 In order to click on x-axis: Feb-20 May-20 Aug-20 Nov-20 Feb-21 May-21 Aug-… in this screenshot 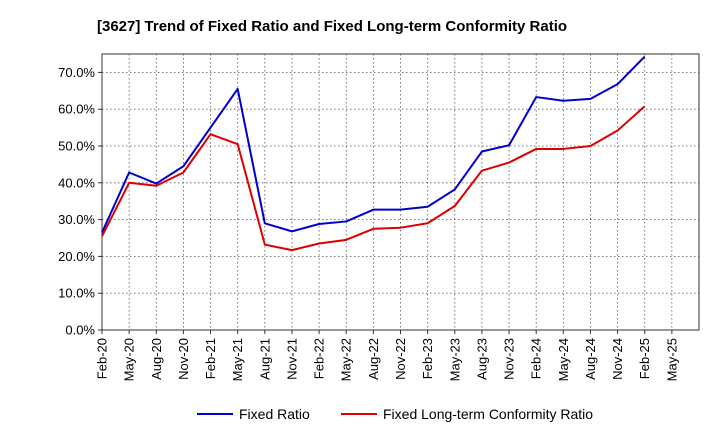, I will do `click(387, 355)`.